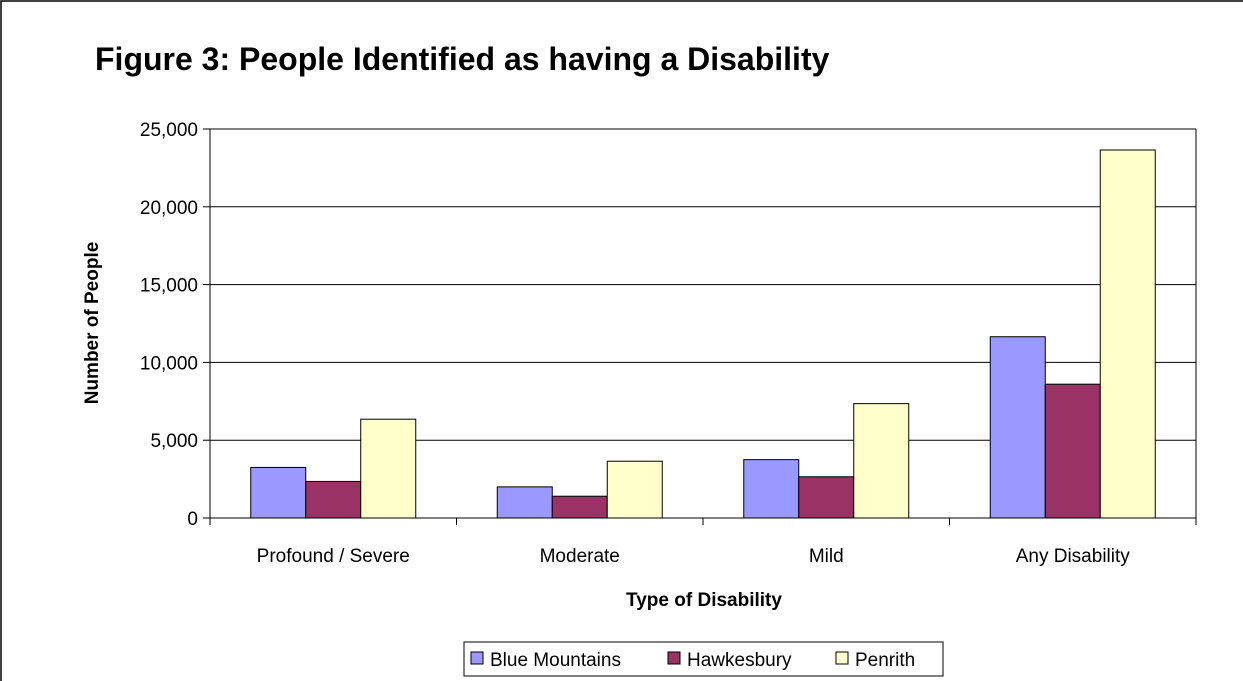 The width and height of the screenshot is (1243, 681). What do you see at coordinates (333, 556) in the screenshot?
I see `x-tick-label: Profound / Severe` at bounding box center [333, 556].